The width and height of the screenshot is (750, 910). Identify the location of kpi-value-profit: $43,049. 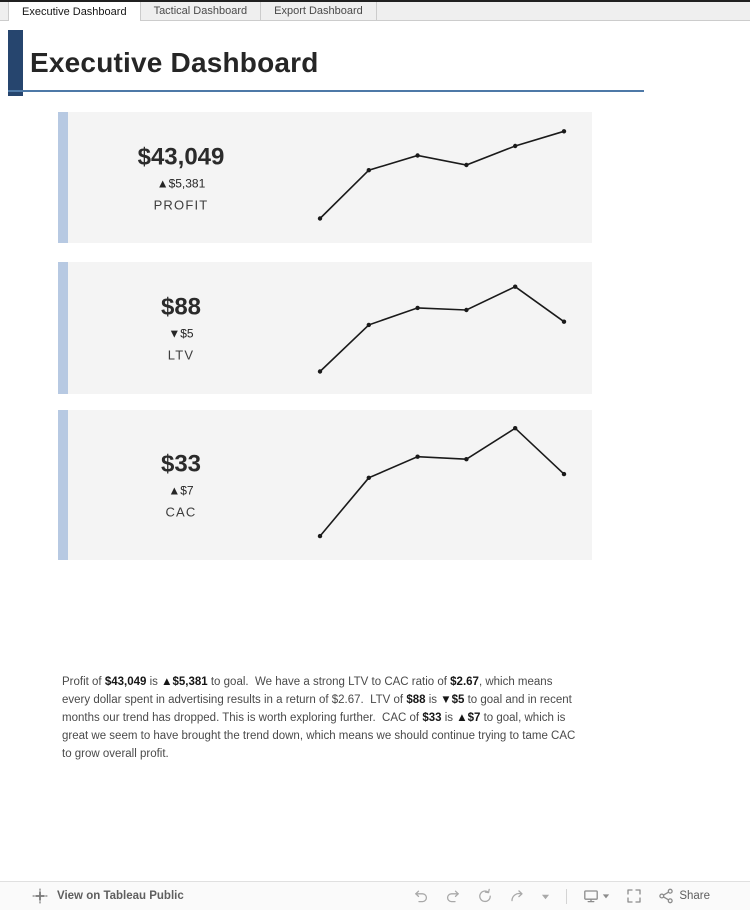
(181, 156).